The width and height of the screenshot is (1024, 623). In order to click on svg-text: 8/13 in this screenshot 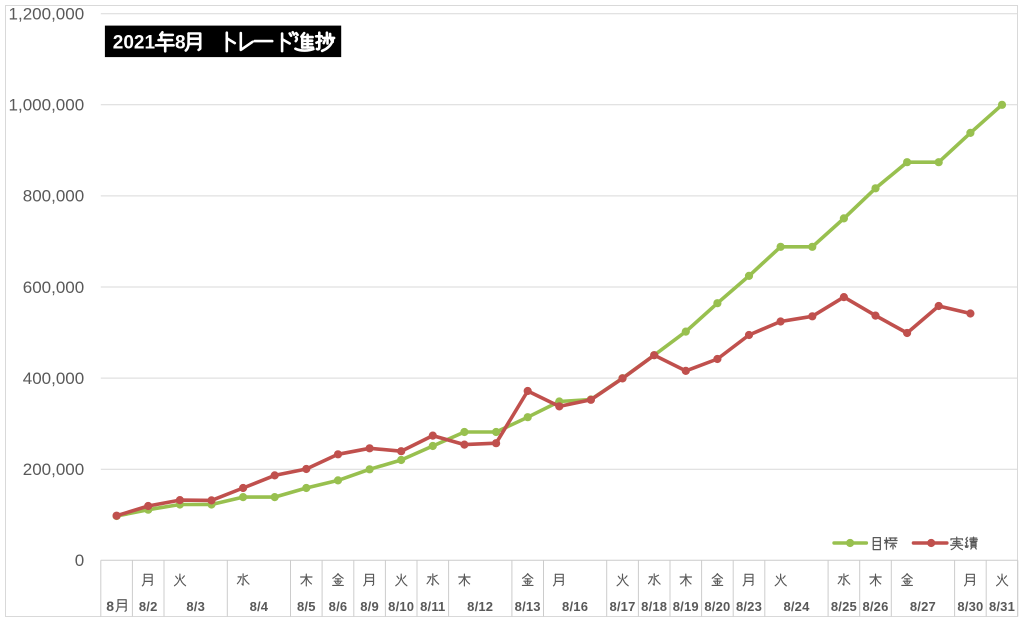, I will do `click(528, 606)`.